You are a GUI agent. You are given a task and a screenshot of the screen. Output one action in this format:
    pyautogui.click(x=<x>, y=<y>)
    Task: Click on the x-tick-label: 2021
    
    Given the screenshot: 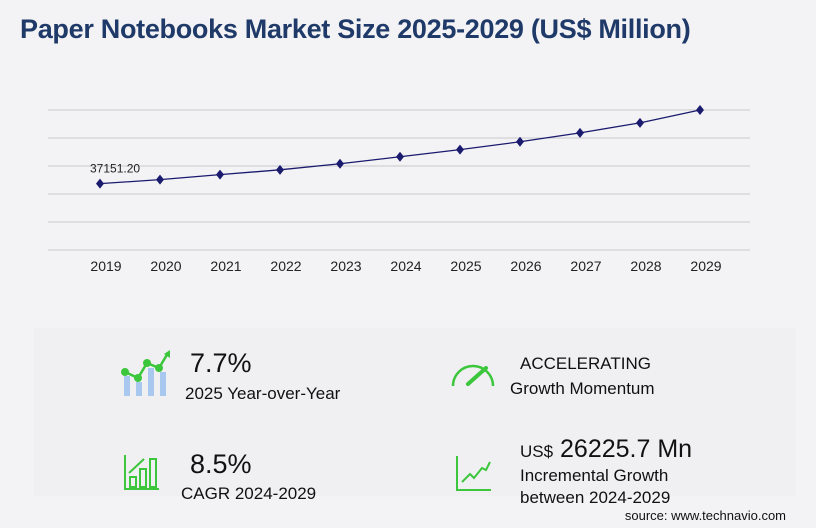 What is the action you would take?
    pyautogui.click(x=225, y=266)
    